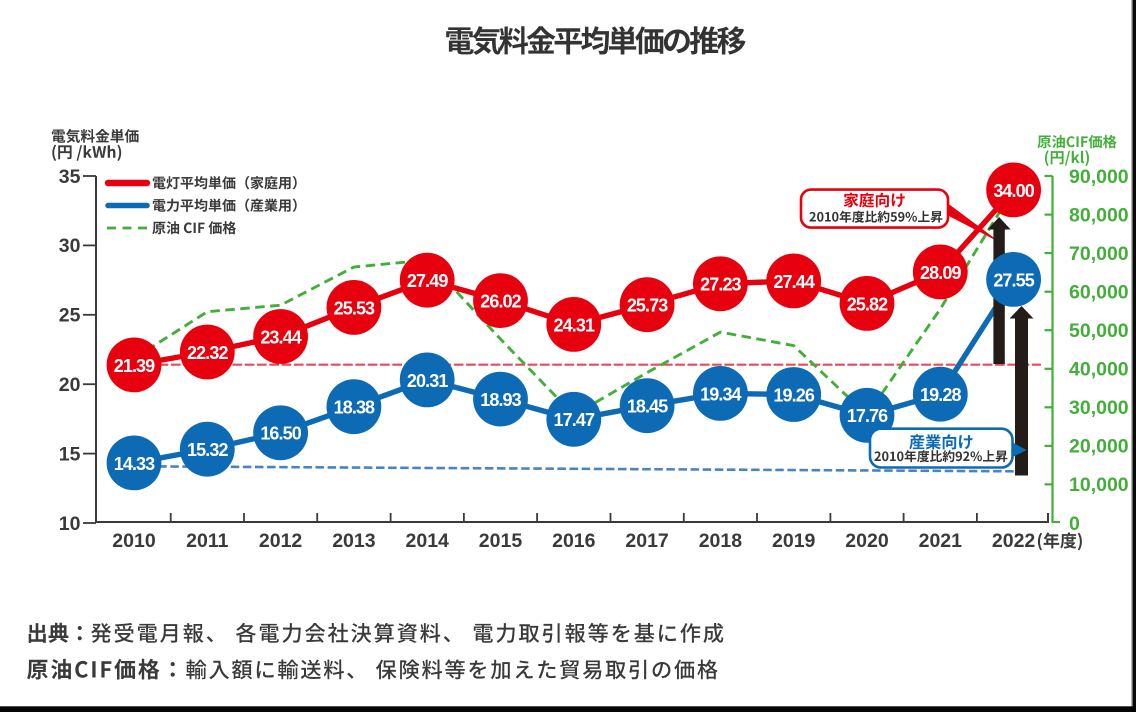 This screenshot has height=717, width=1136. What do you see at coordinates (1099, 370) in the screenshot?
I see `svg-text: 40,000` at bounding box center [1099, 370].